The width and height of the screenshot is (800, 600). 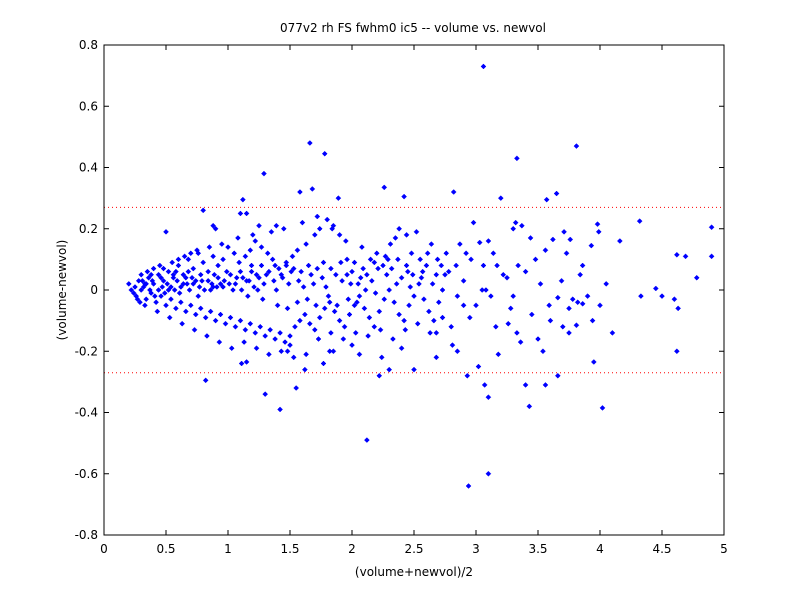 I want to click on x-tick-label: 1, so click(x=228, y=549).